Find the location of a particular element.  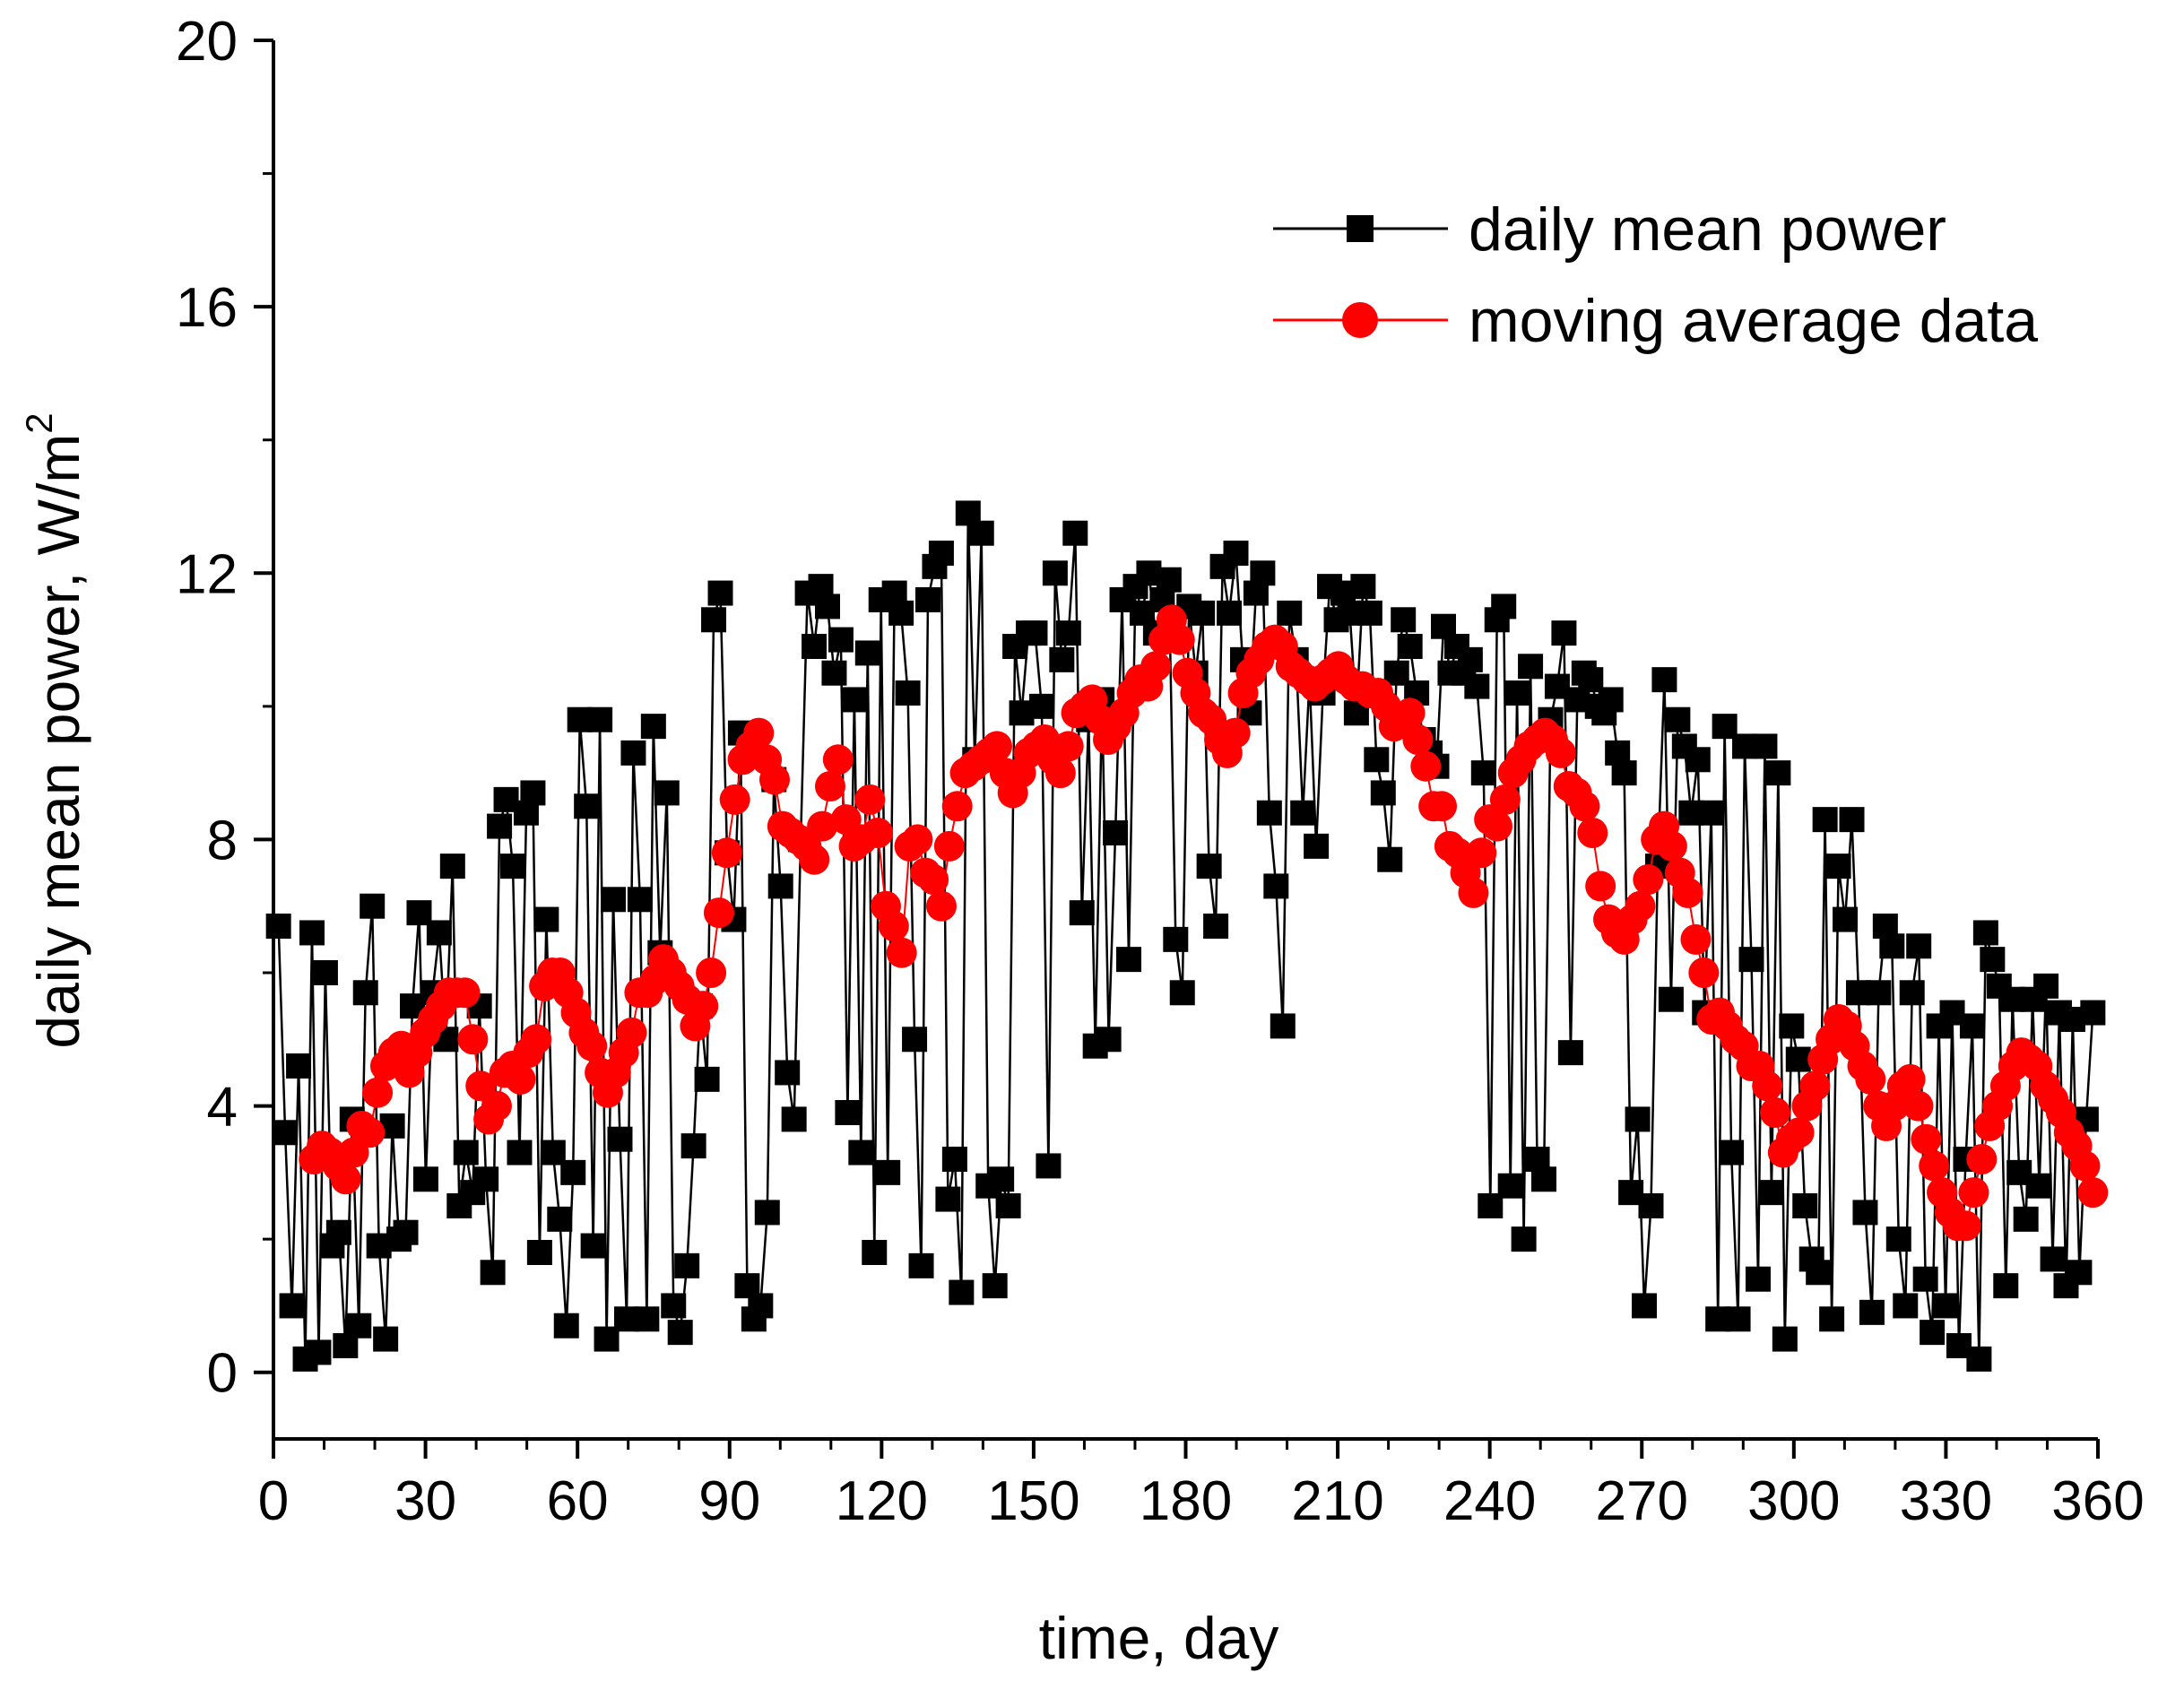

y-axis-title-superscript: 2 is located at coordinates (39, 422).